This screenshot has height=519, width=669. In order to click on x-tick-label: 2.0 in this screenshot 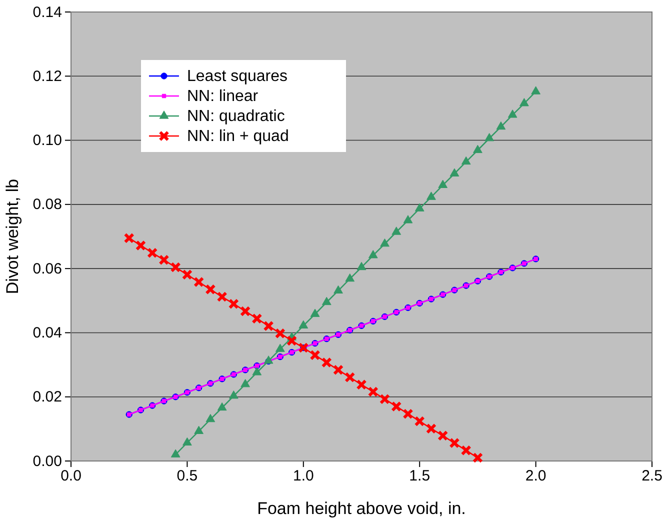, I will do `click(535, 476)`.